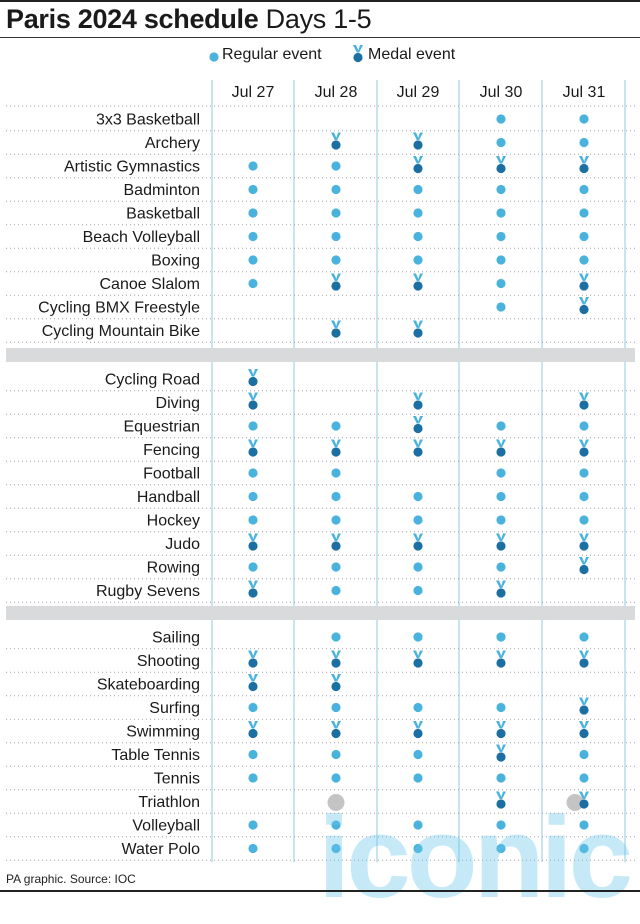  What do you see at coordinates (150, 284) in the screenshot?
I see `sport-label: Canoe Slalom` at bounding box center [150, 284].